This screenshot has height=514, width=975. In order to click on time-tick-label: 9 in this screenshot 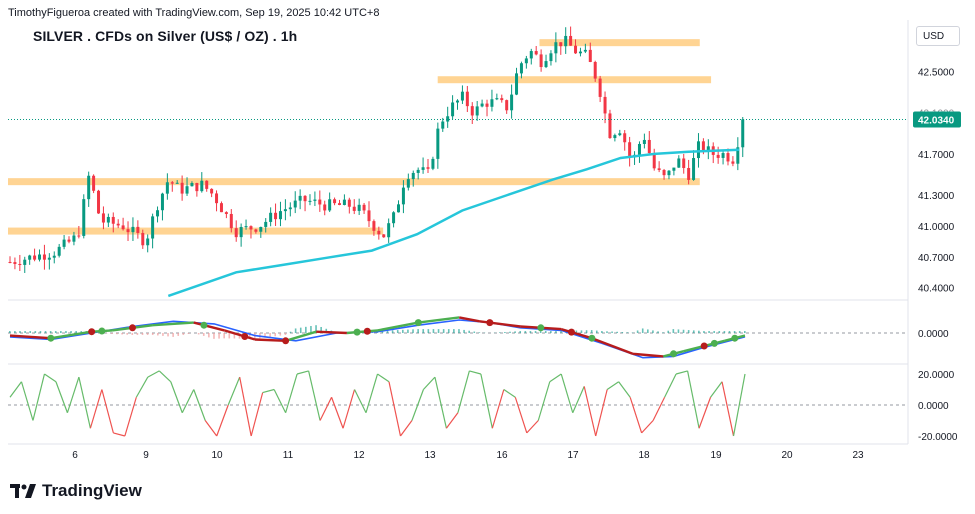, I will do `click(146, 455)`.